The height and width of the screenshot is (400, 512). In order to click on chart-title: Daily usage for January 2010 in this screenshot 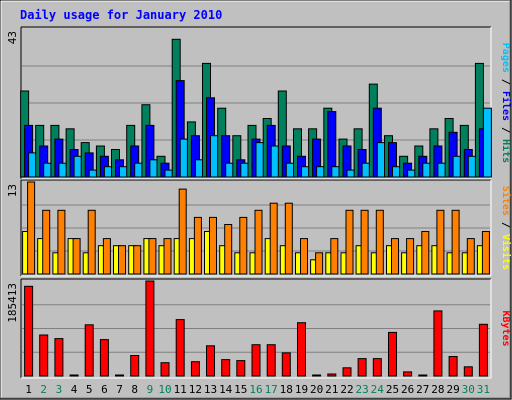, I will do `click(121, 15)`.